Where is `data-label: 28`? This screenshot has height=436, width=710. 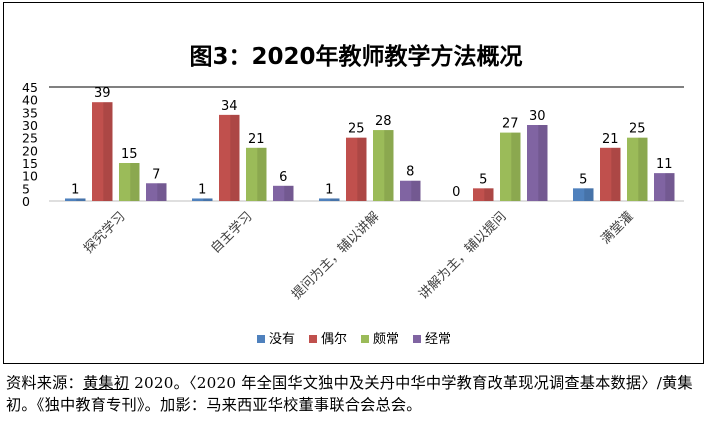
data-label: 28 is located at coordinates (383, 121).